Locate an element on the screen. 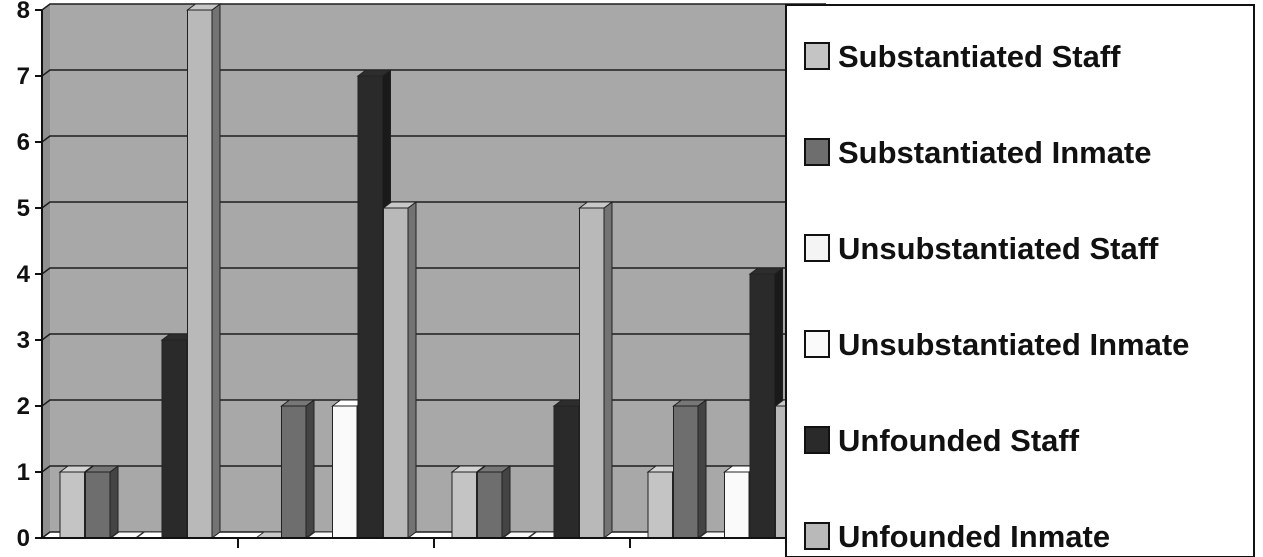 Image resolution: width=1263 pixels, height=557 pixels. legend-label: Unfounded Staff is located at coordinates (959, 440).